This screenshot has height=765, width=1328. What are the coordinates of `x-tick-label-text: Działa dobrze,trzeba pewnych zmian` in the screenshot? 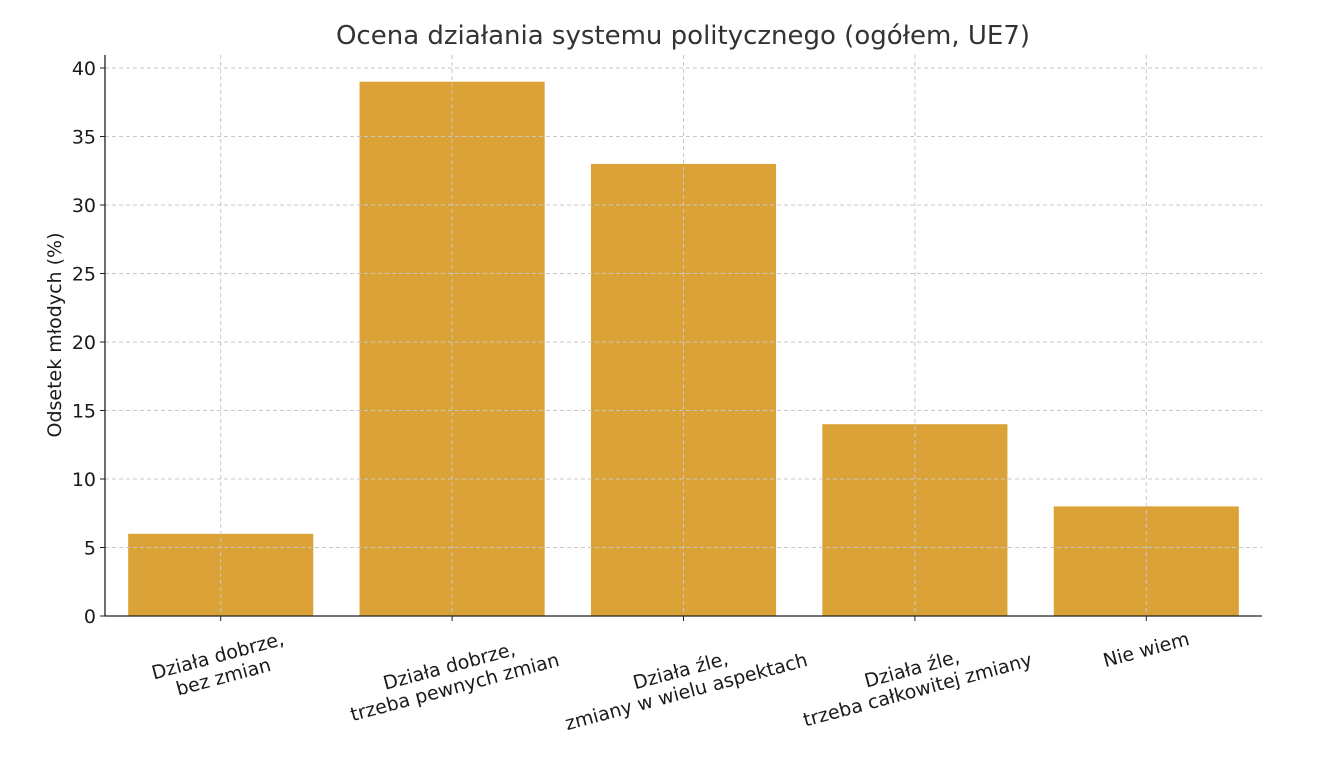 It's located at (451, 677).